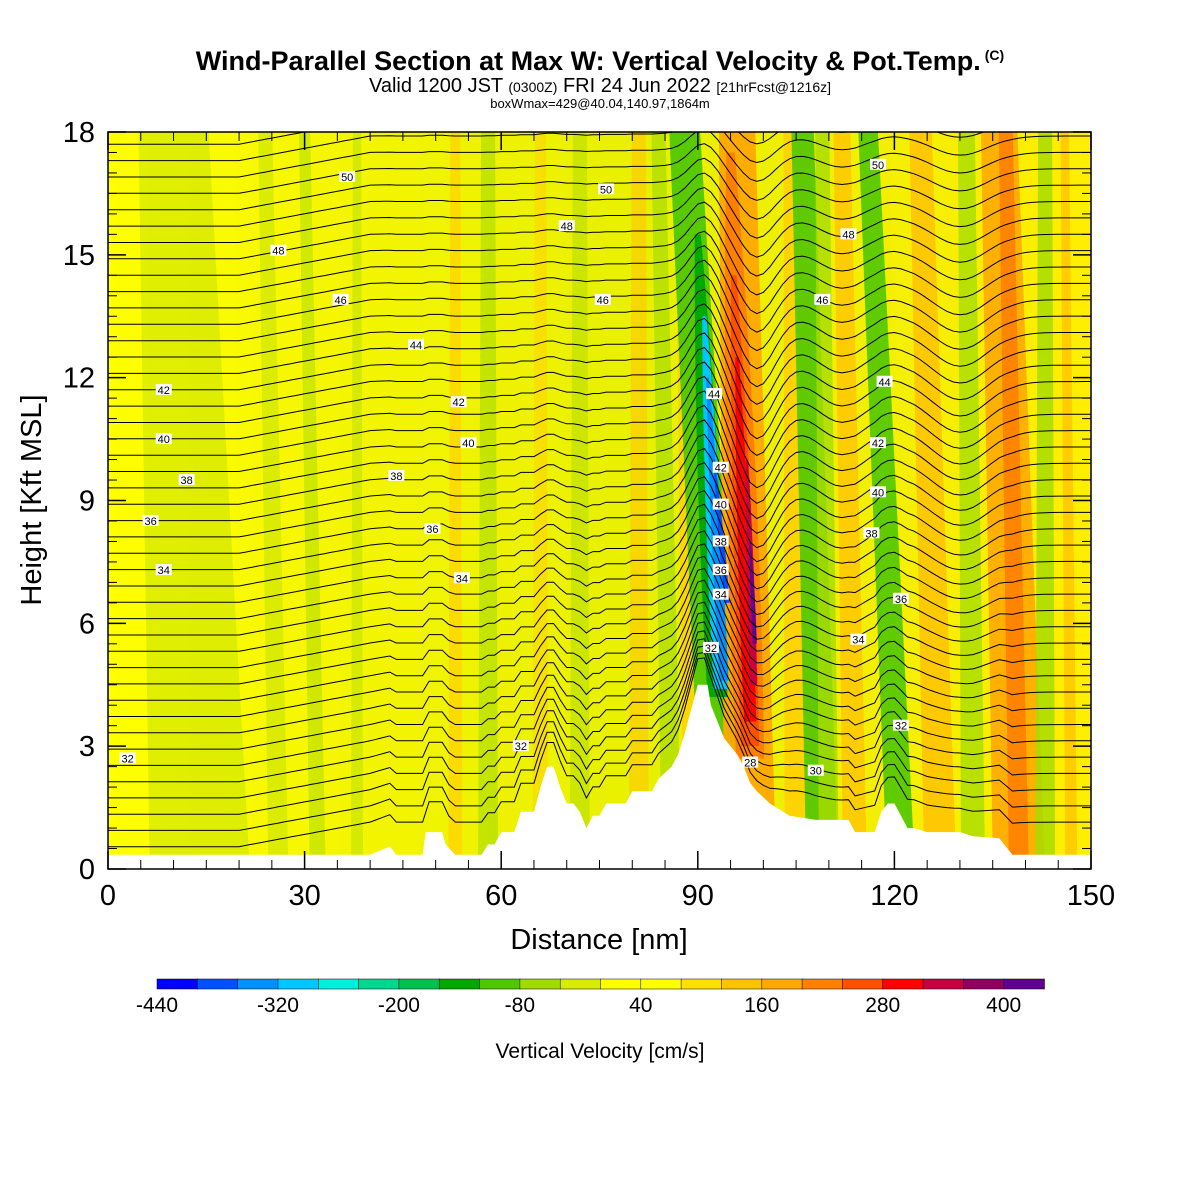 The width and height of the screenshot is (1200, 1200). What do you see at coordinates (108, 896) in the screenshot?
I see `x-tick-label: 0` at bounding box center [108, 896].